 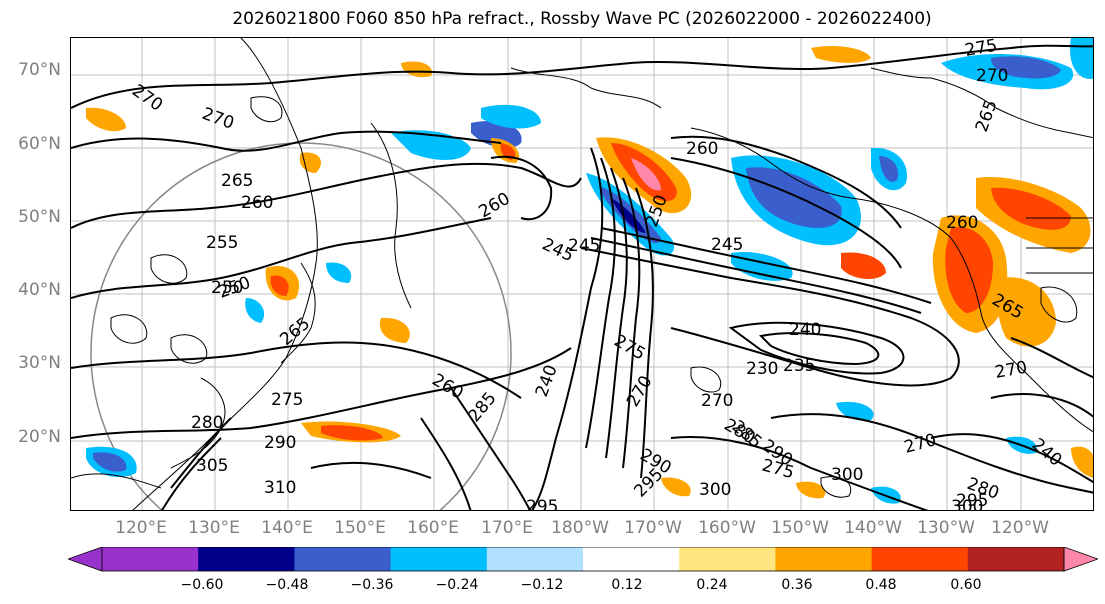 I want to click on lat-label-20: 20°N, so click(x=39, y=437).